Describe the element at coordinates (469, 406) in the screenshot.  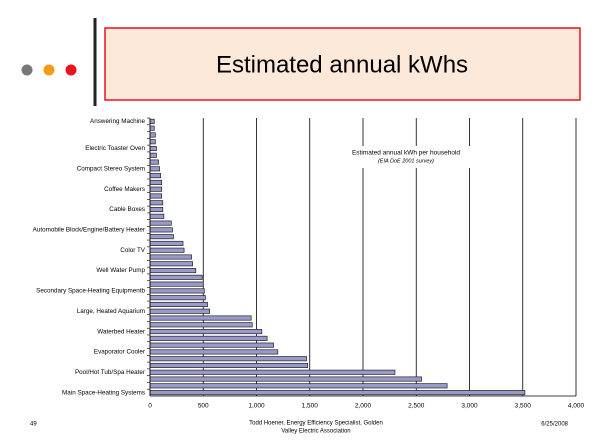
I see `x-tick-label: 3,000` at that location.